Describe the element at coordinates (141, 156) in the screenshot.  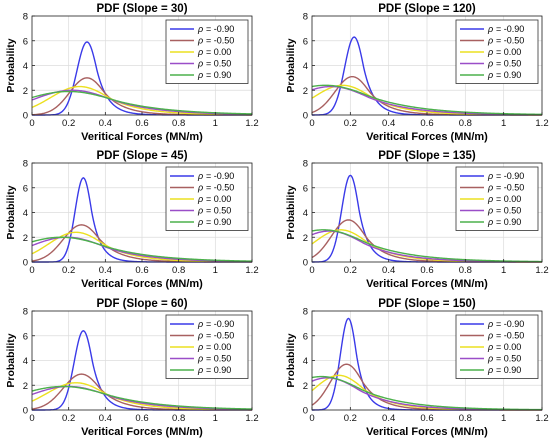
I see `panel-title: PDF (Slope = 45)` at that location.